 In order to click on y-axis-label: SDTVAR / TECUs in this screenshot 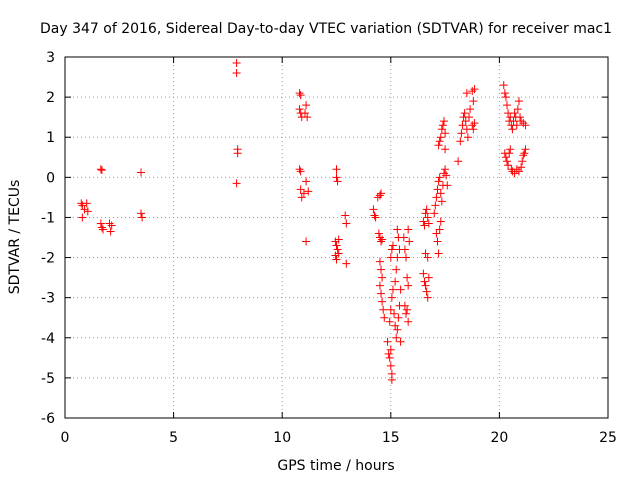, I will do `click(15, 237)`.